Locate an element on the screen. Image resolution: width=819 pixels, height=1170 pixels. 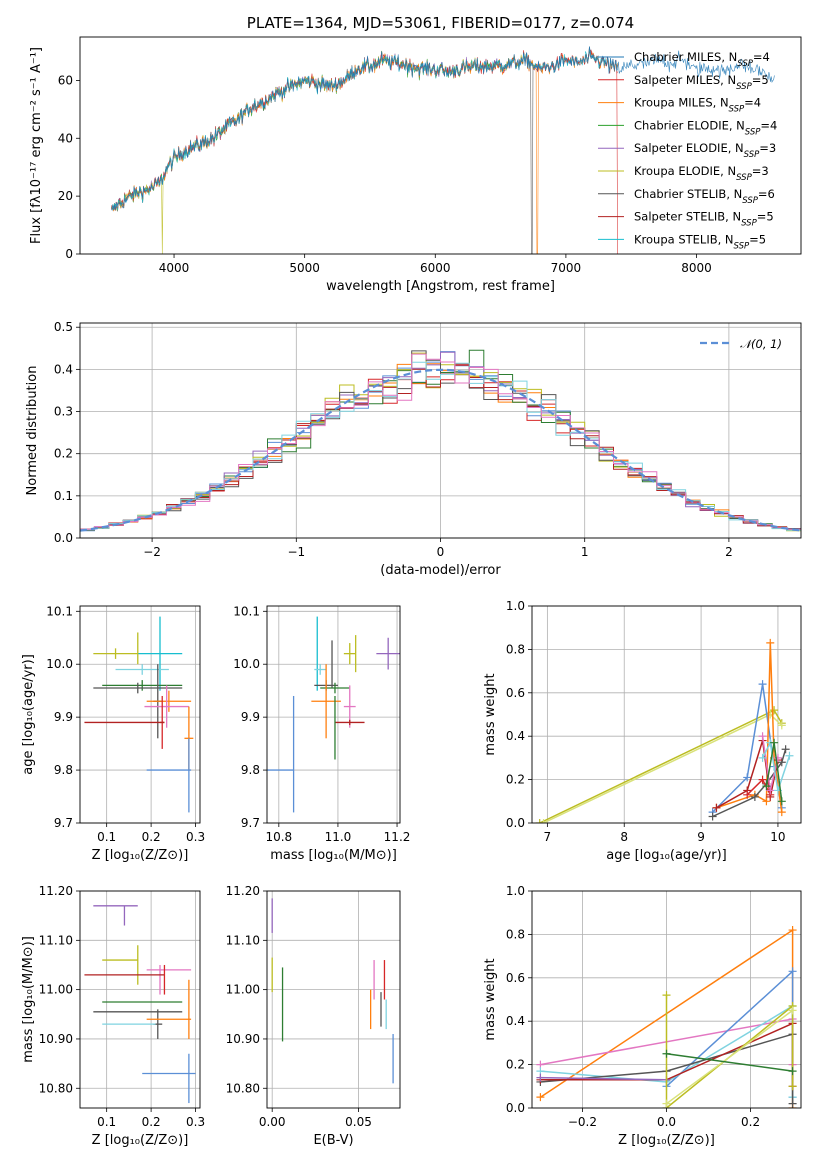
y-axis-label: Normed distribution is located at coordinates (32, 431).